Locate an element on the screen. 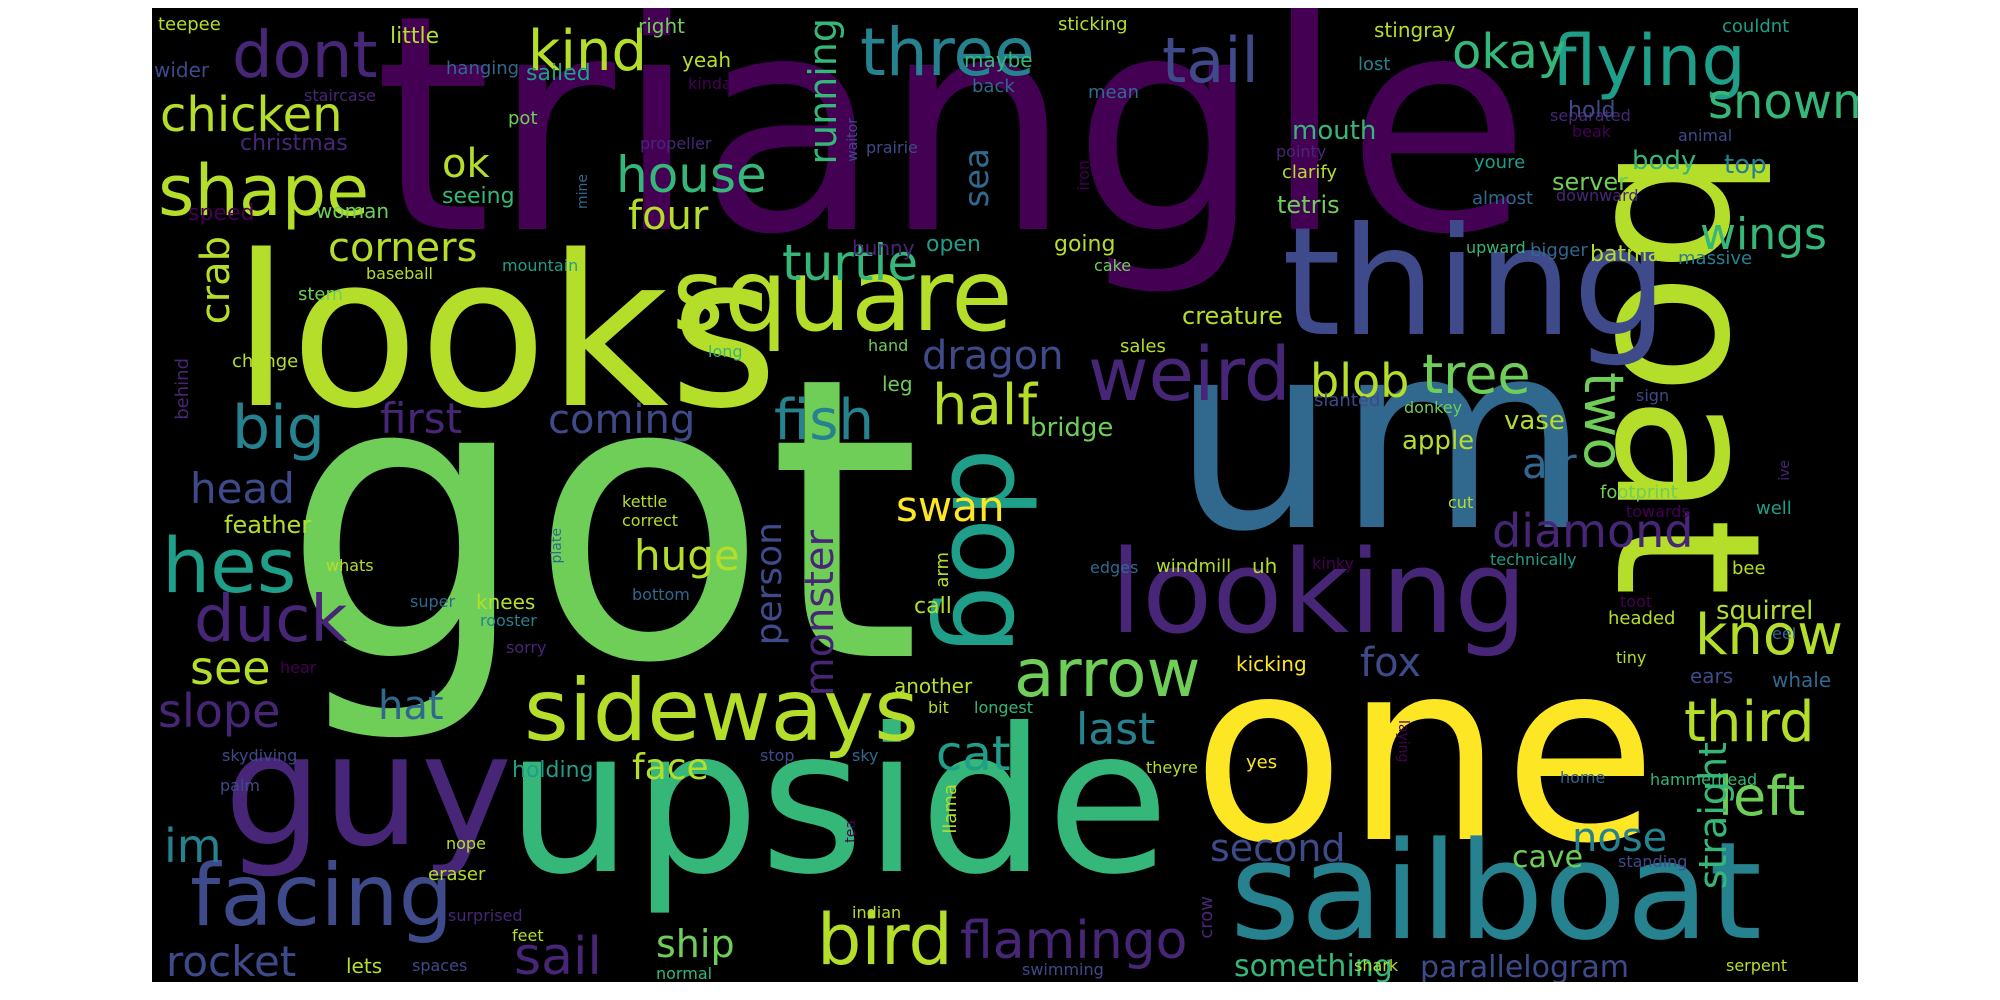 This screenshot has width=2000, height=1000. word-squirrel: squirrel is located at coordinates (1765, 611).